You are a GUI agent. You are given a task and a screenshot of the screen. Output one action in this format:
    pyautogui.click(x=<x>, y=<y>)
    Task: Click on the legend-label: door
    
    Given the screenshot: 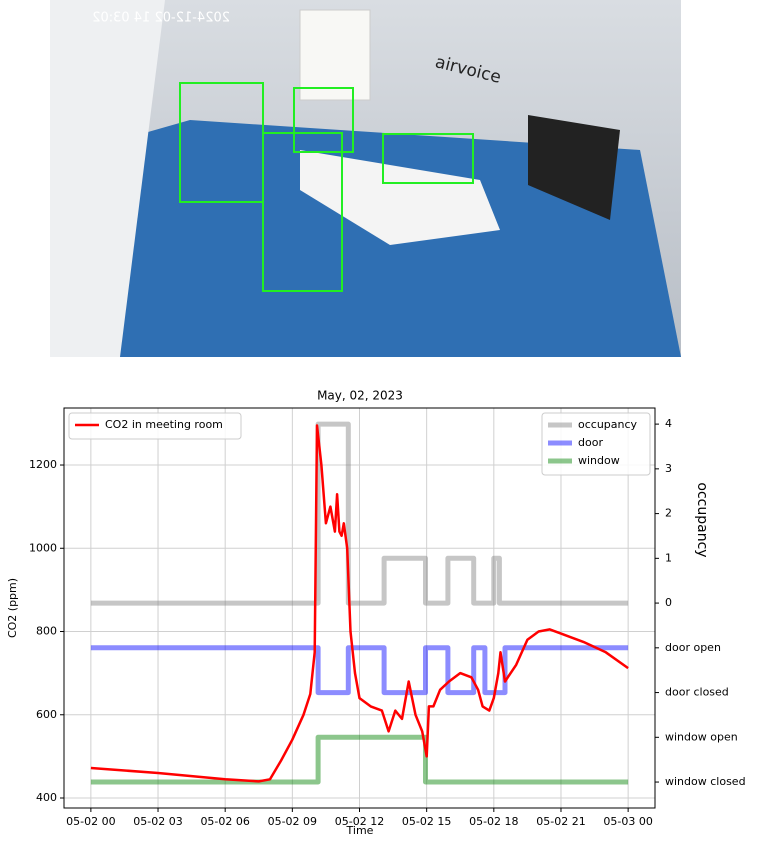 What is the action you would take?
    pyautogui.click(x=590, y=442)
    